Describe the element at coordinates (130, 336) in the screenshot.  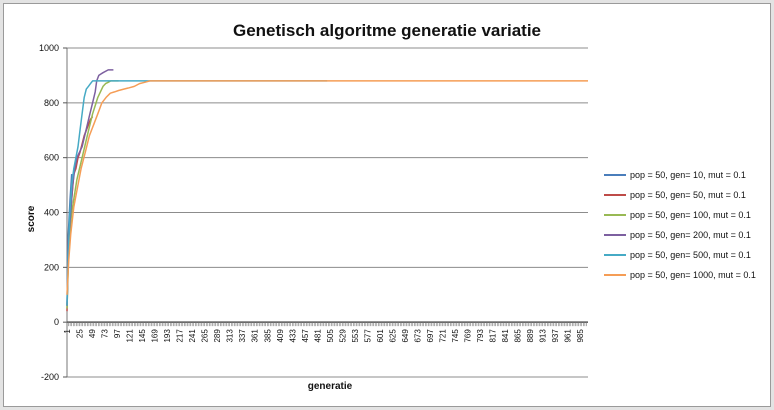
I see `x-tick-label: 121` at that location.